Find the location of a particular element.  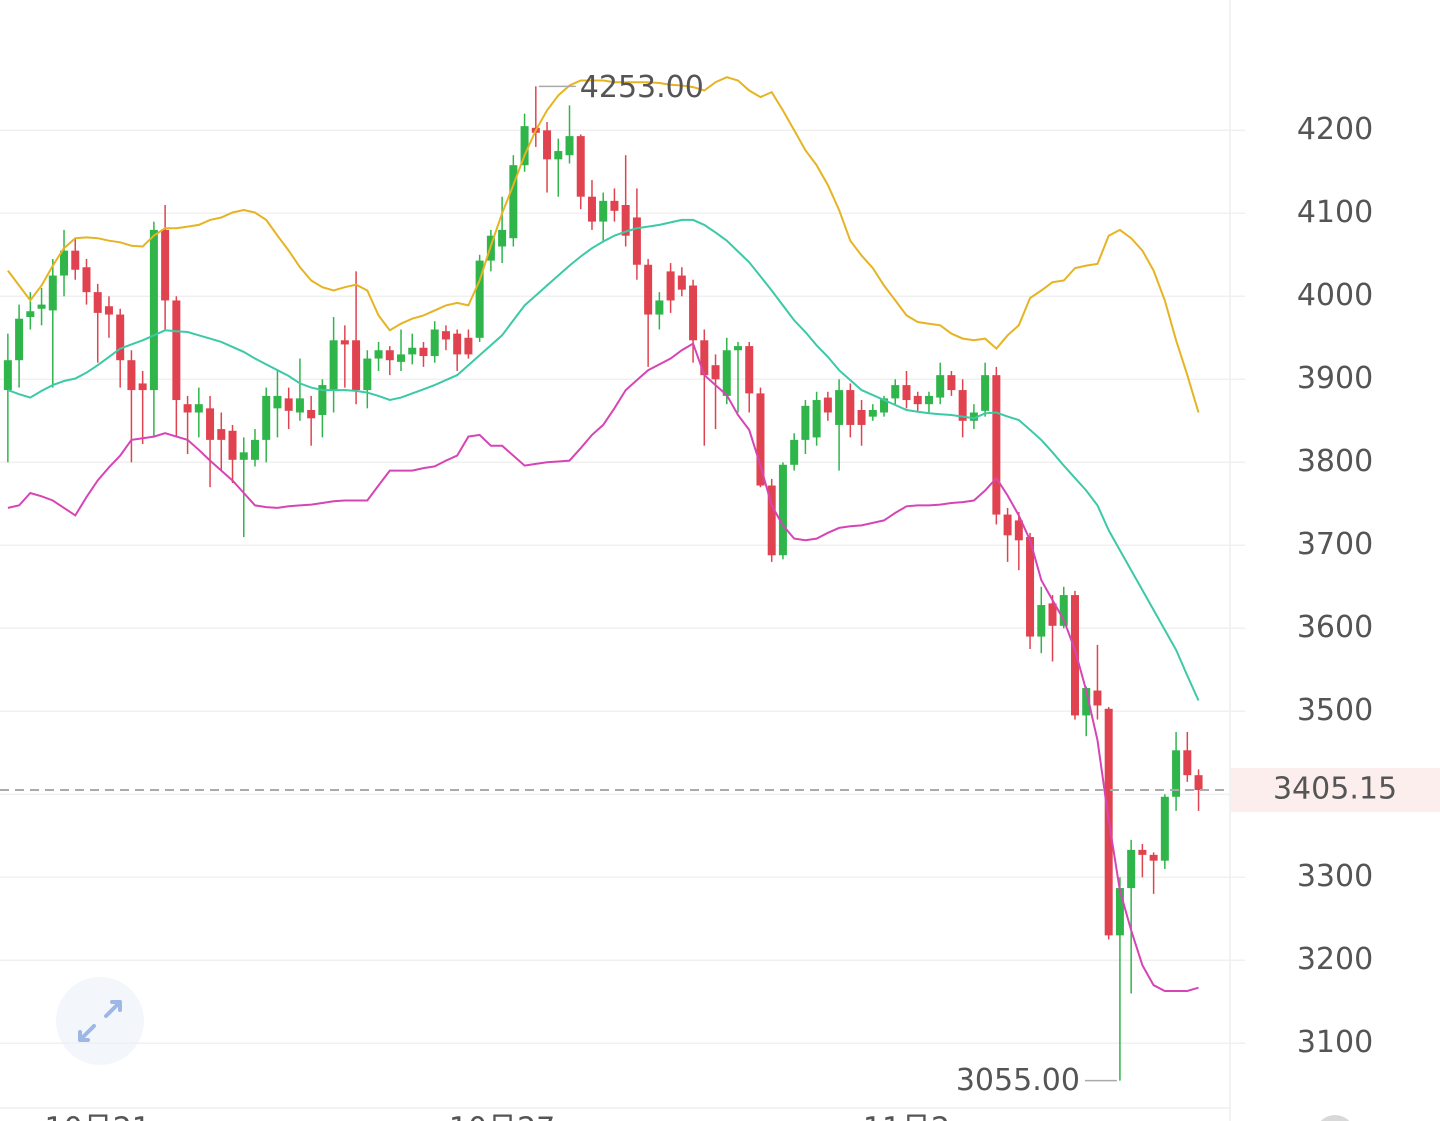

x-tick-label: 10月27 is located at coordinates (502, 1116).